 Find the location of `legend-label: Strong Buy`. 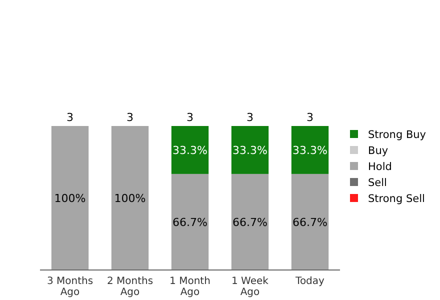

legend-label: Strong Buy is located at coordinates (397, 135).